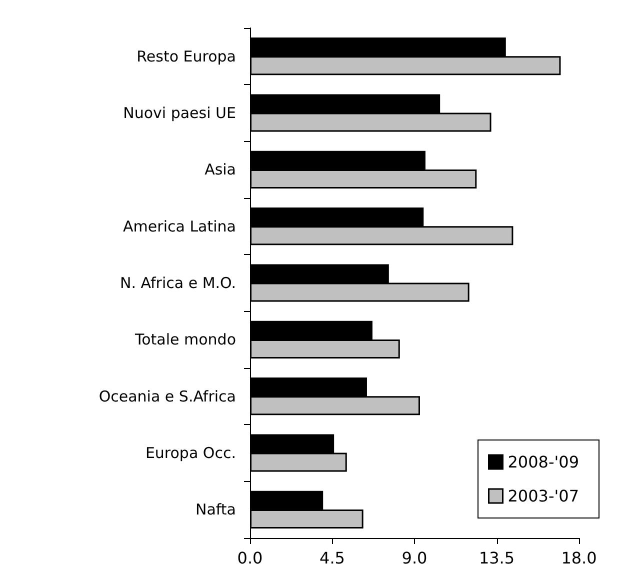  Describe the element at coordinates (496, 558) in the screenshot. I see `x-tick-label: 13.5` at that location.